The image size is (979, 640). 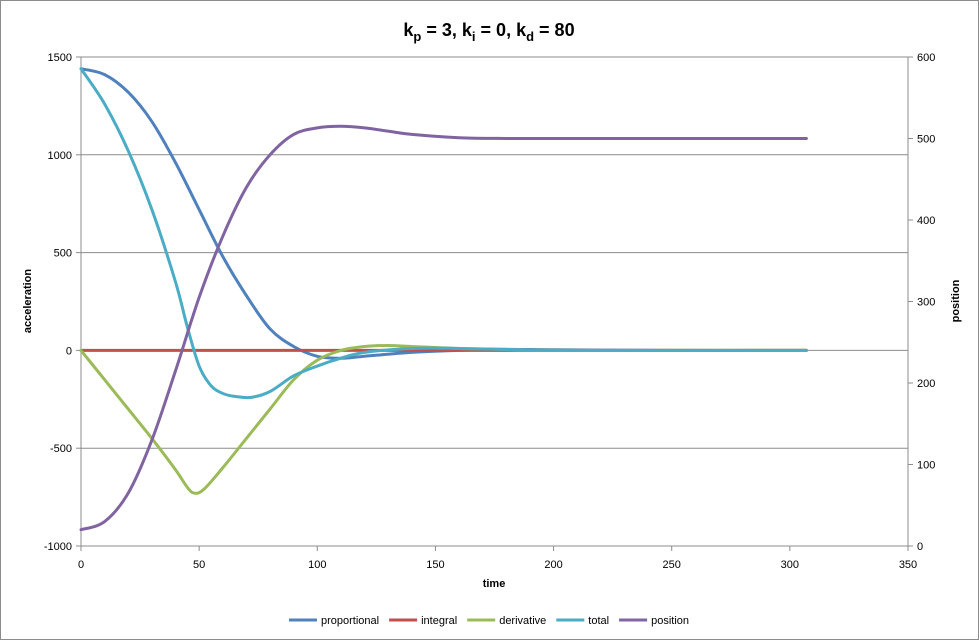 I want to click on y-tick-label: 500, so click(x=63, y=254).